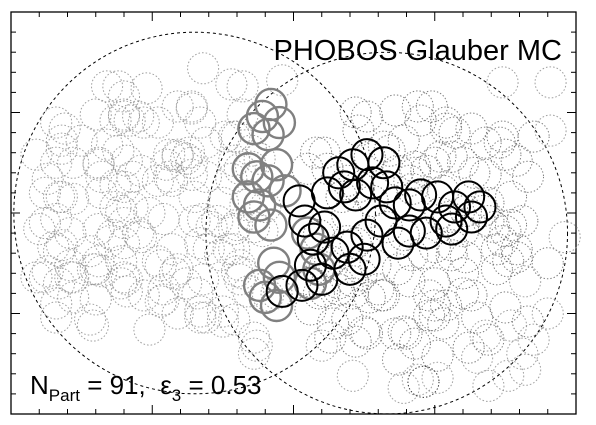 The image size is (596, 425). I want to click on npart-value: = 91,, so click(120, 385).